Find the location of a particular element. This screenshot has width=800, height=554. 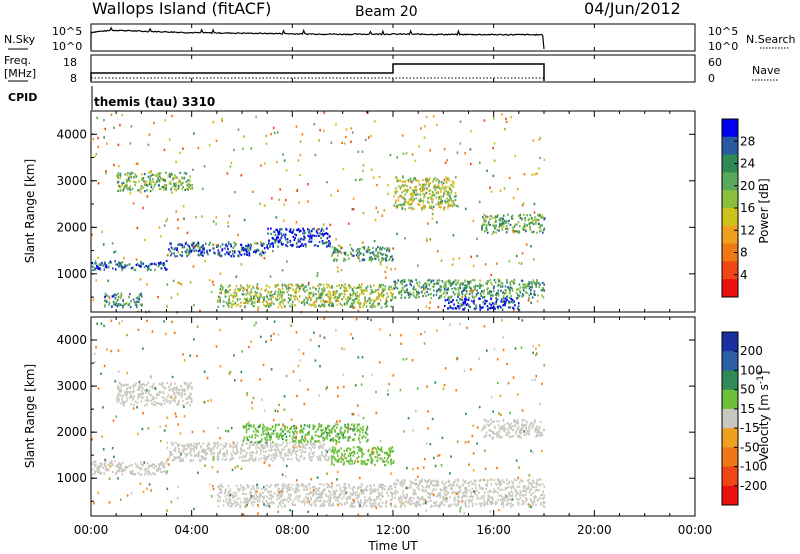

power-colorbar-tick-label: 24 is located at coordinates (747, 164).